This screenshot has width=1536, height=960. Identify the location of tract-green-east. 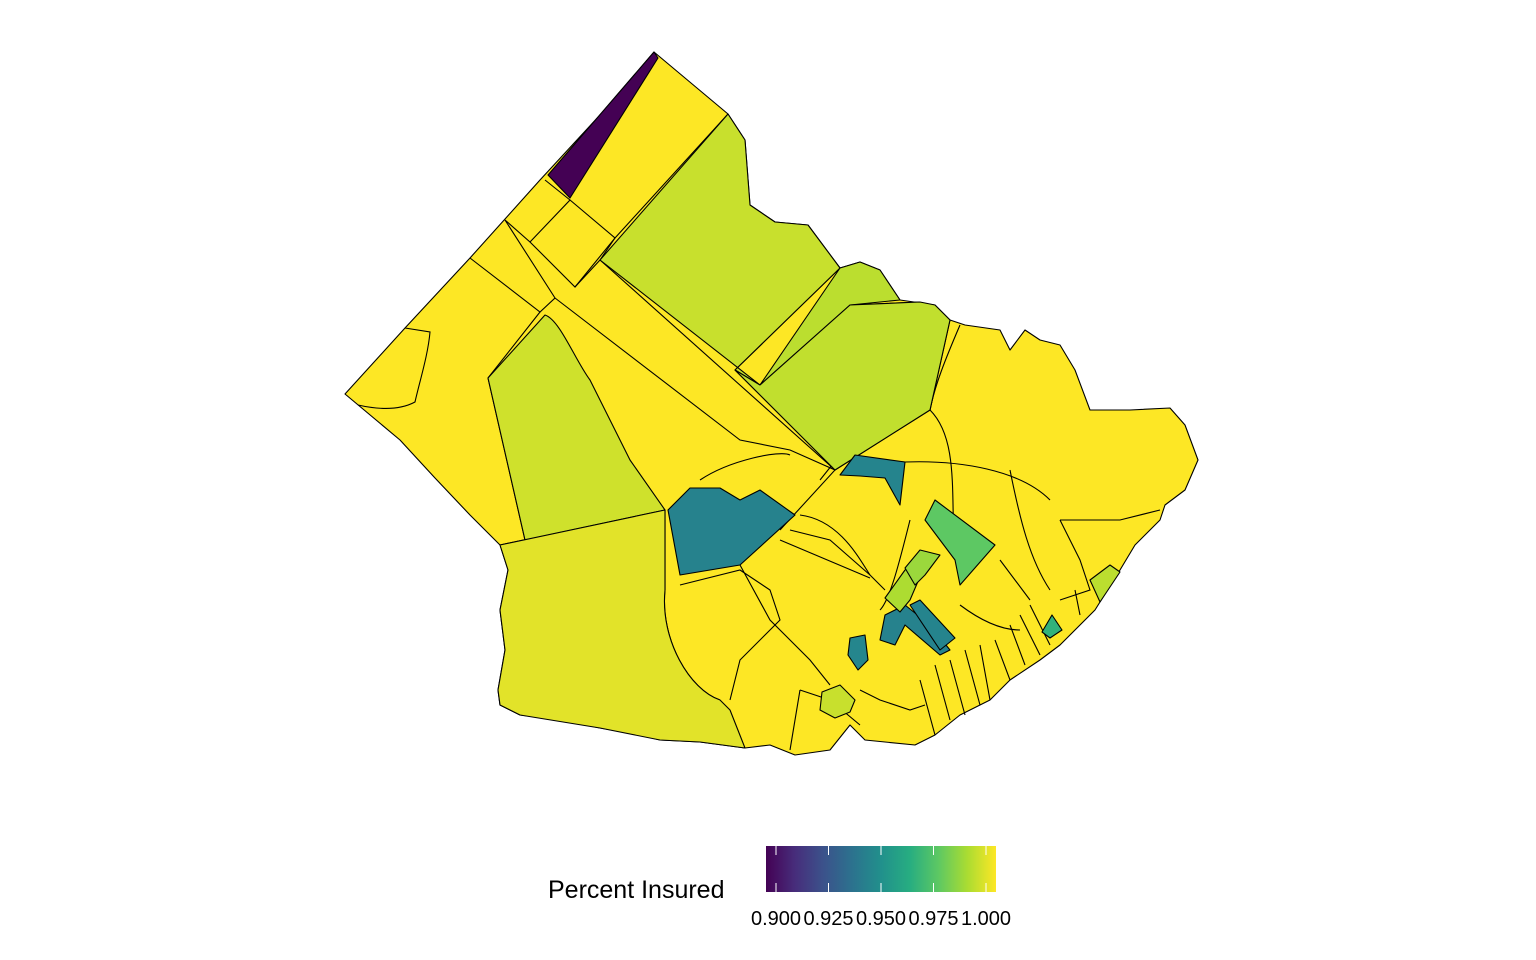
(960, 542).